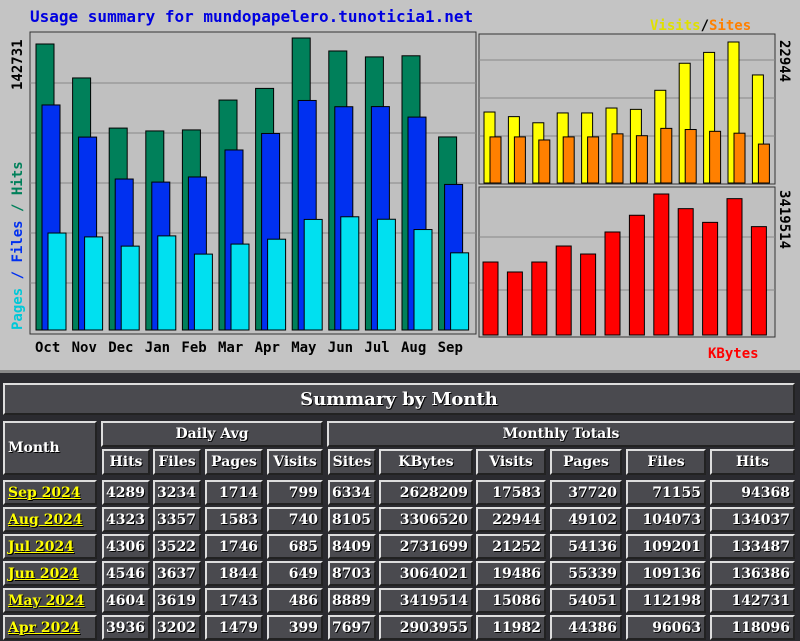 The height and width of the screenshot is (641, 800). I want to click on bar-sites-jun, so click(690, 156).